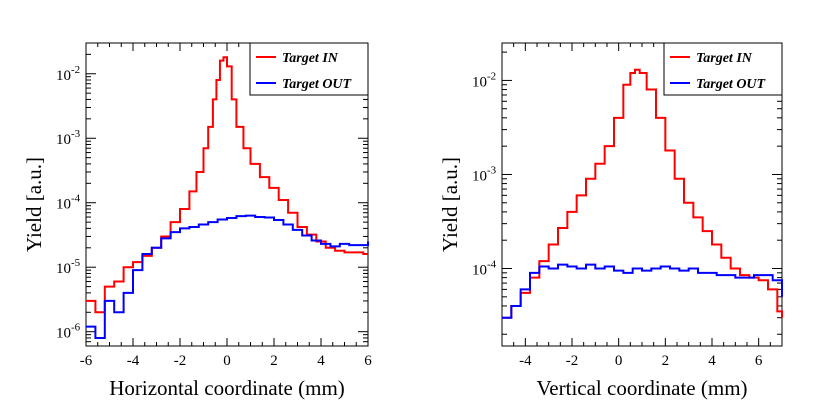 The width and height of the screenshot is (830, 420). What do you see at coordinates (68, 332) in the screenshot?
I see `y-tick-label: 10⁻⁶` at bounding box center [68, 332].